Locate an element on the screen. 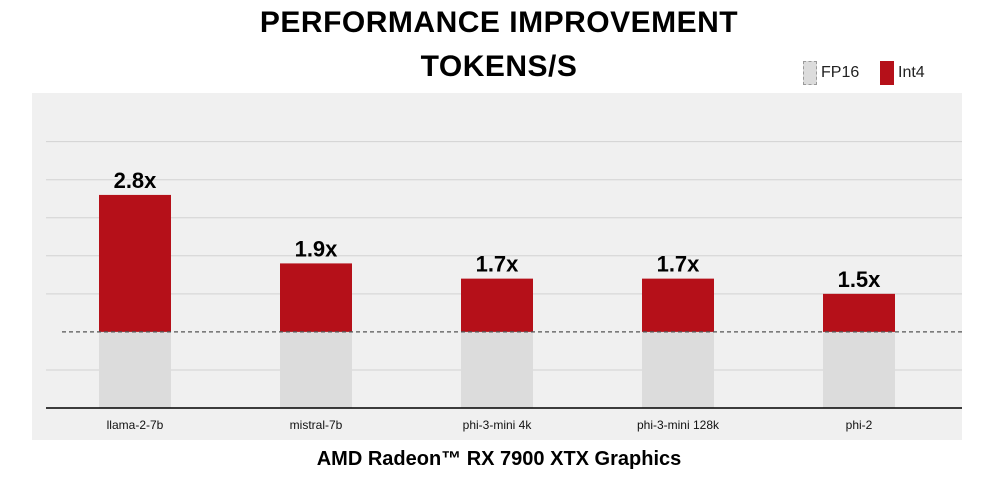 The width and height of the screenshot is (998, 483). x-tick-label: mistral-7b is located at coordinates (316, 425).